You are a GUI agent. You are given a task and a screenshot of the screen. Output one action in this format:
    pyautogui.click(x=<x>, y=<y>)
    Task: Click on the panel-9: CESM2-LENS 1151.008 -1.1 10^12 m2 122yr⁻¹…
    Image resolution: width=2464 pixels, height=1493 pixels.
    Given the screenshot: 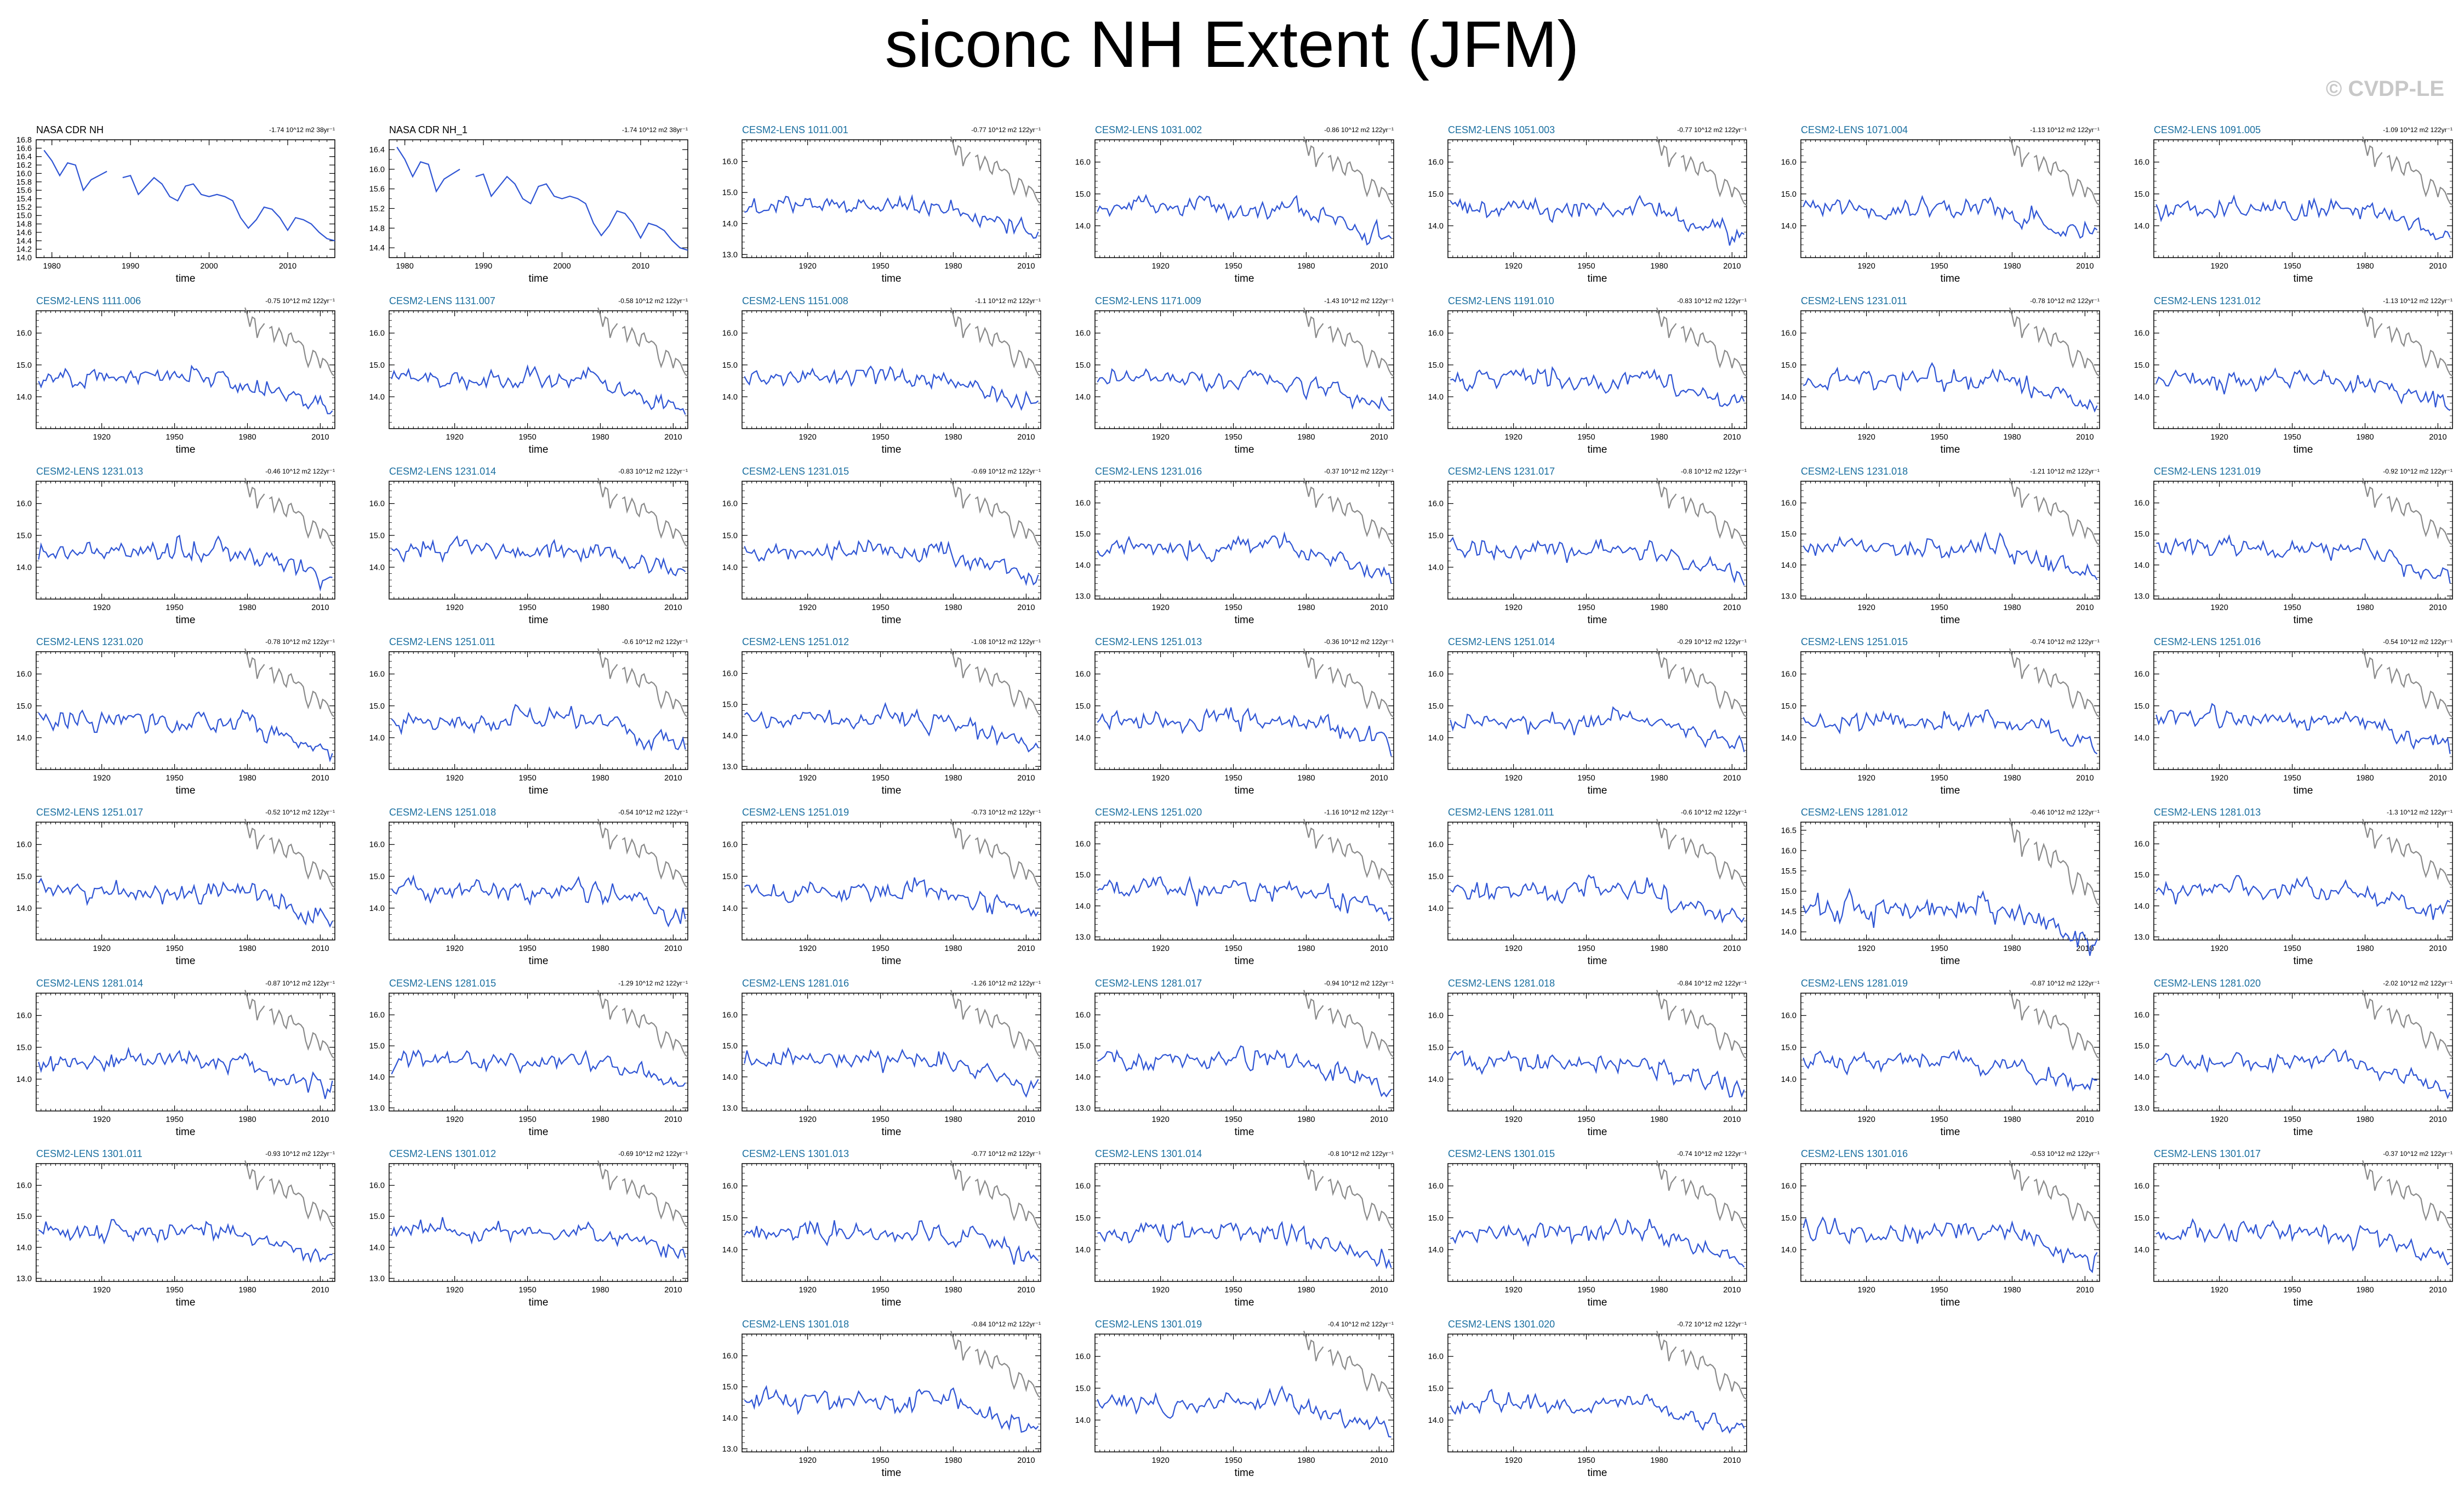 What is the action you would take?
    pyautogui.click(x=882, y=375)
    